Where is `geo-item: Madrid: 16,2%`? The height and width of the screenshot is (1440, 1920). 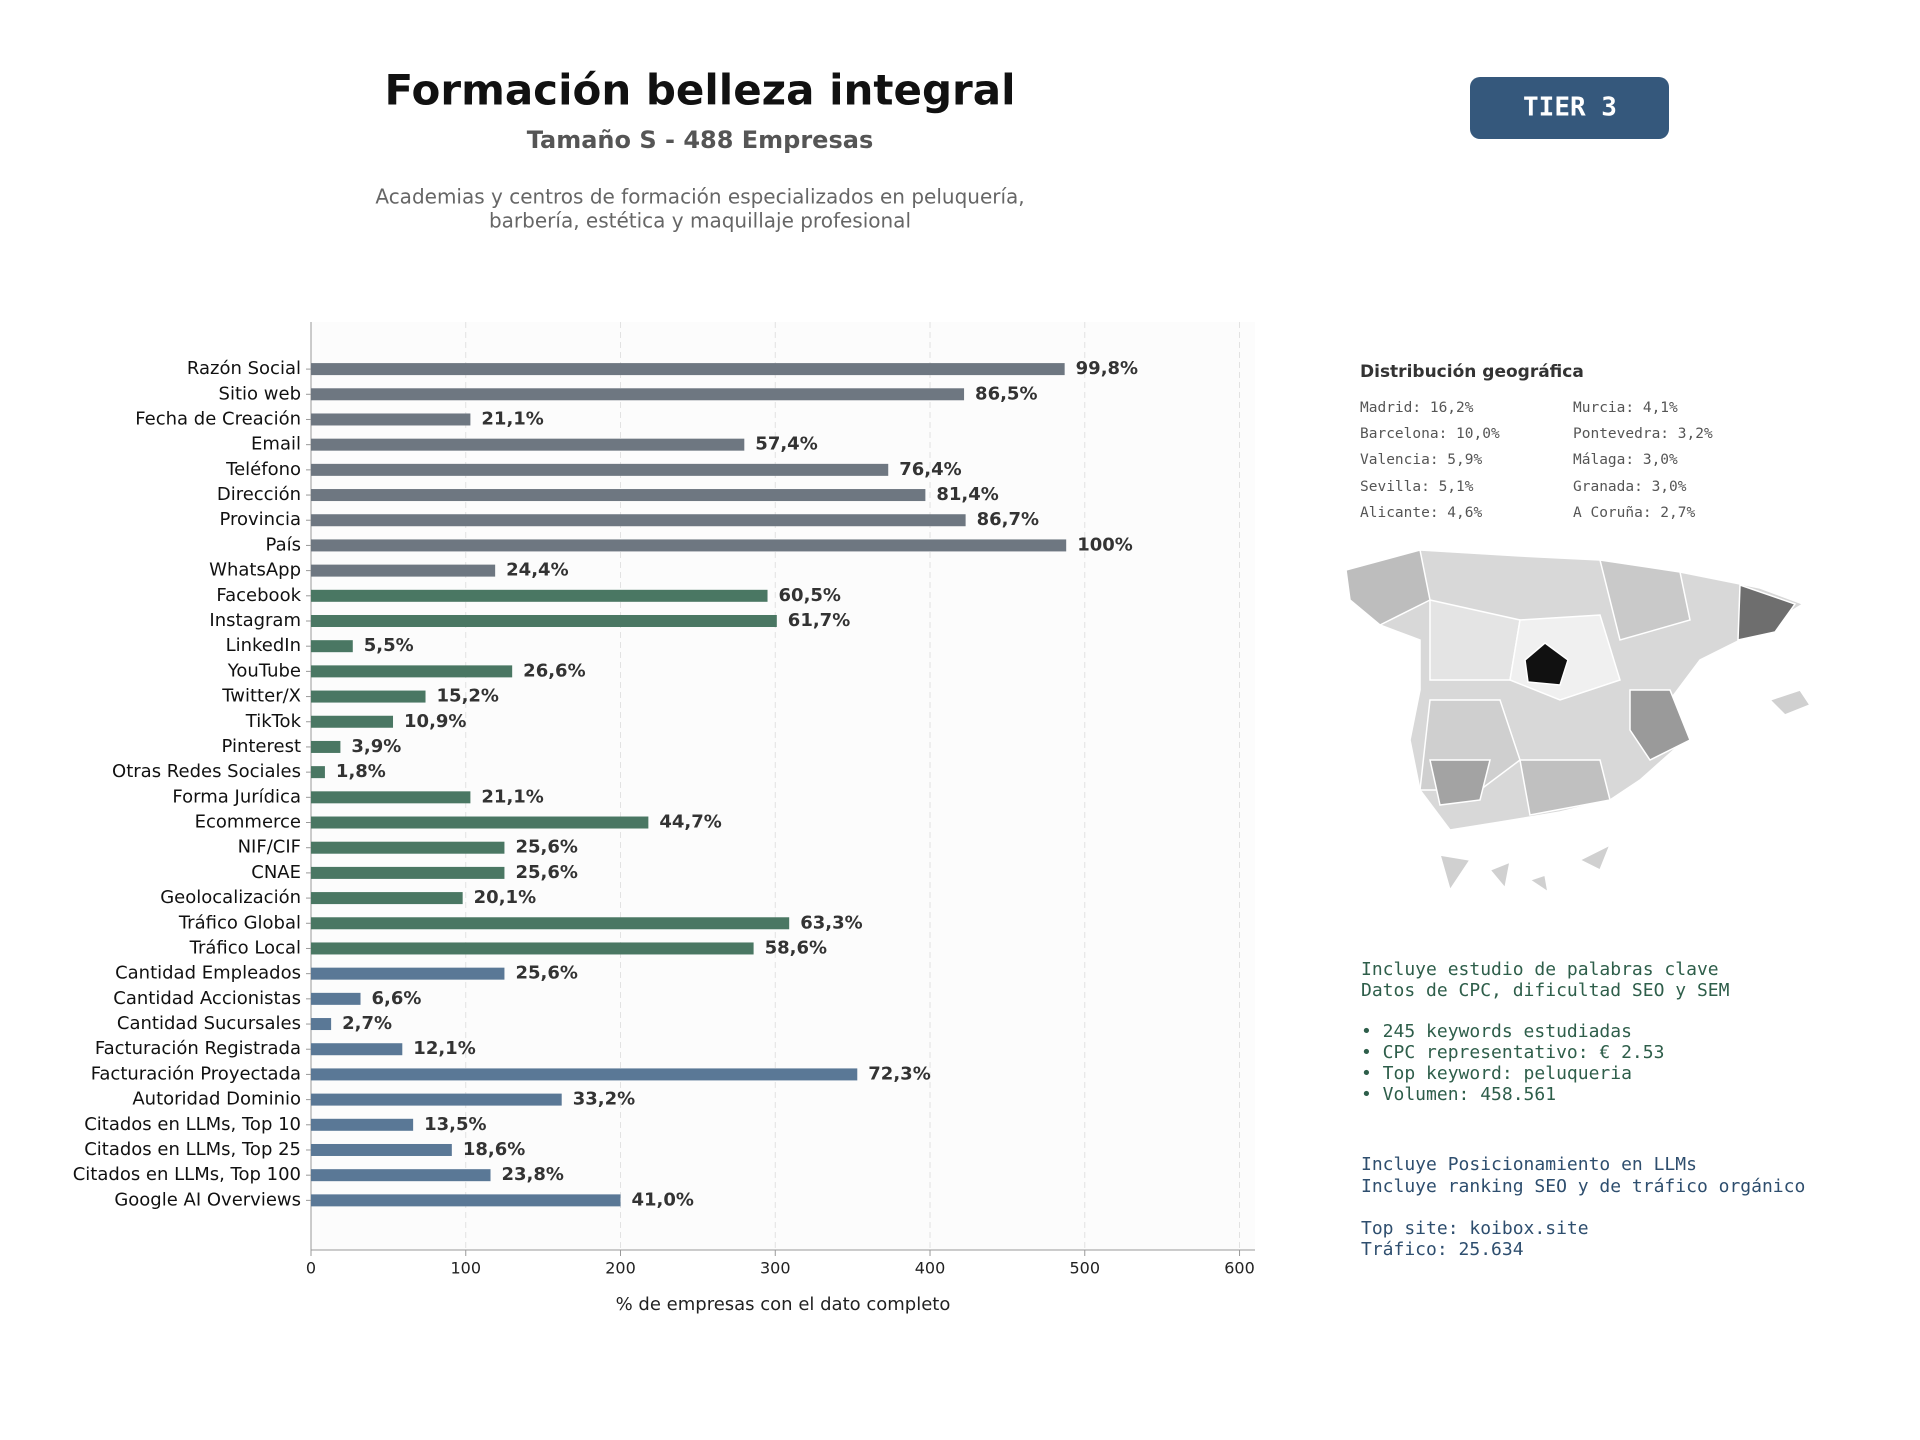
geo-item: Madrid: 16,2% is located at coordinates (1417, 408).